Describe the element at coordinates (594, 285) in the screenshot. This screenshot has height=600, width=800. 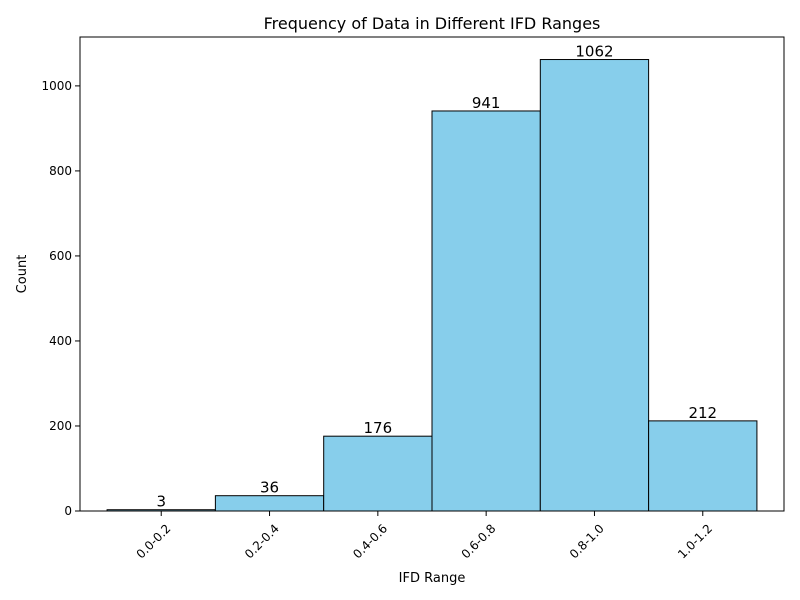
I see `bar-0.8-1.0` at that location.